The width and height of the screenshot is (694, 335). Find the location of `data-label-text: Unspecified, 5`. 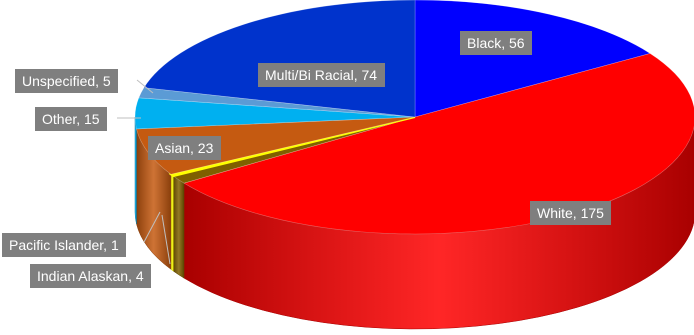

data-label-text: Unspecified, 5 is located at coordinates (66, 81).